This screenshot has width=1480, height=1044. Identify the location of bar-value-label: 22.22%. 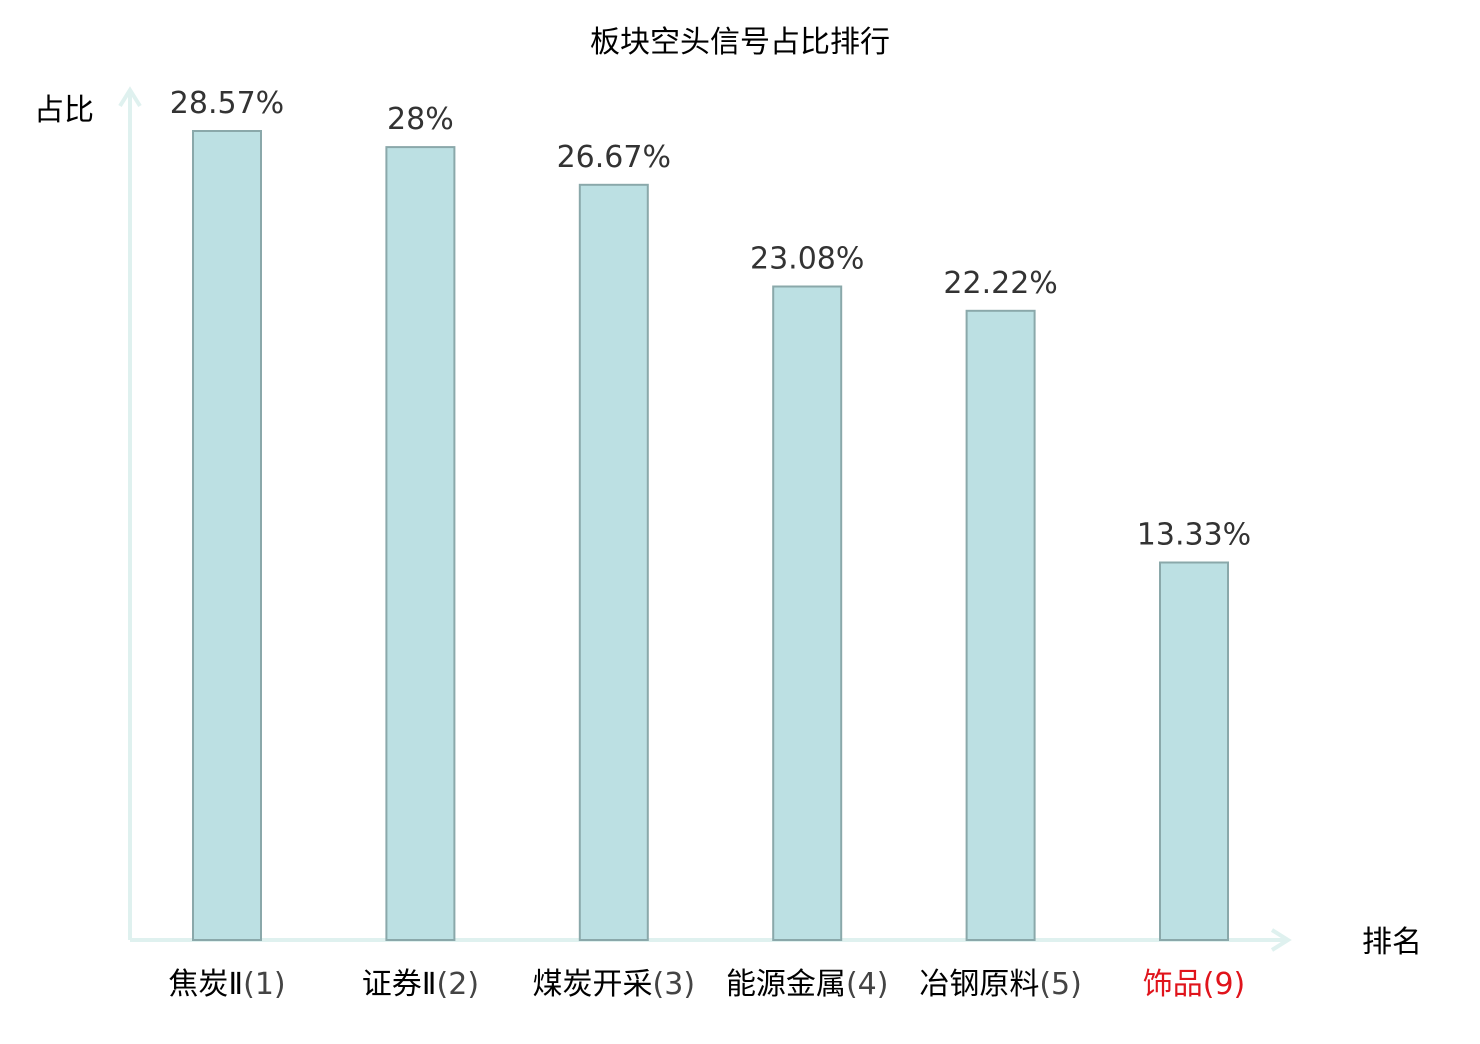
(1000, 283).